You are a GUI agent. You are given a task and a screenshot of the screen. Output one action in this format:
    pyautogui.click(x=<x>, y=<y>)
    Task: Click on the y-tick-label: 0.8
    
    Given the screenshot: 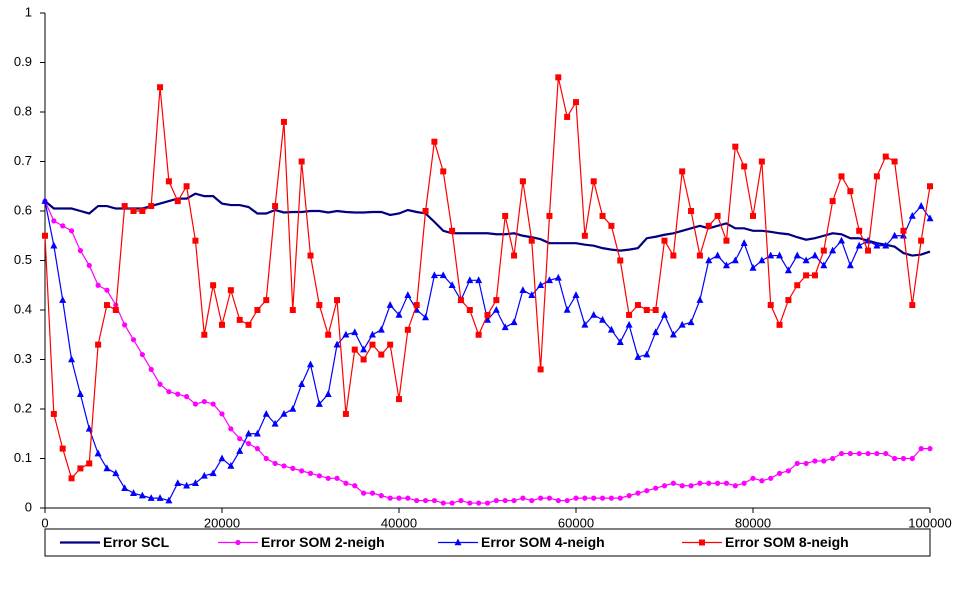 What is the action you would take?
    pyautogui.click(x=23, y=110)
    